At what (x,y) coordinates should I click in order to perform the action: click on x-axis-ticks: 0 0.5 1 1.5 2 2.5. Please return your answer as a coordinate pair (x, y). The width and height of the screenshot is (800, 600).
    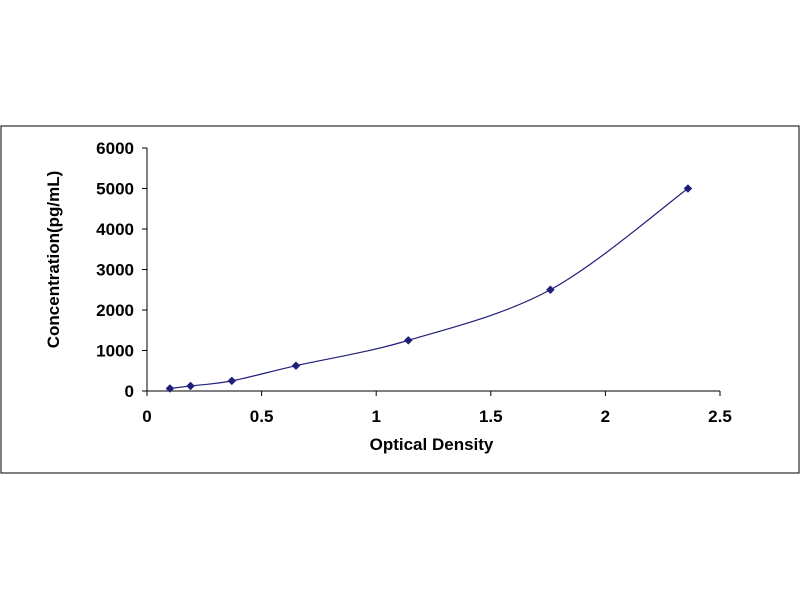
    Looking at the image, I should click on (437, 408).